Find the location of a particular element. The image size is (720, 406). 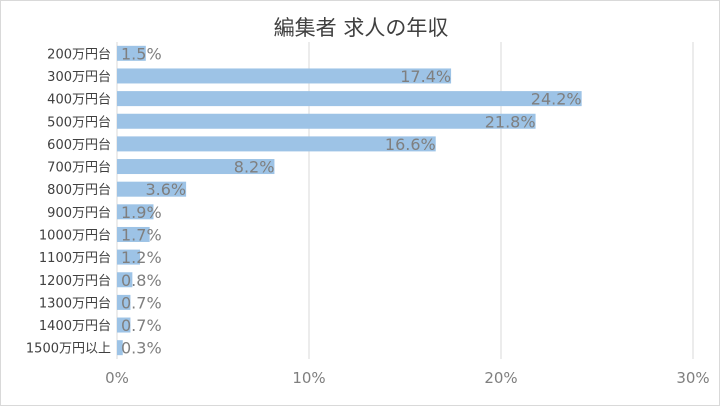

data-label: 1.9% is located at coordinates (141, 212).